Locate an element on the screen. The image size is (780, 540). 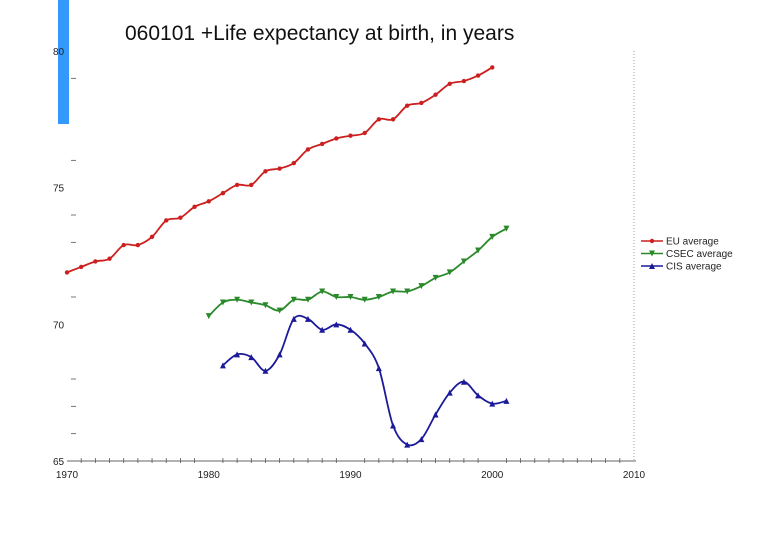
legend-label: EU average is located at coordinates (692, 242).